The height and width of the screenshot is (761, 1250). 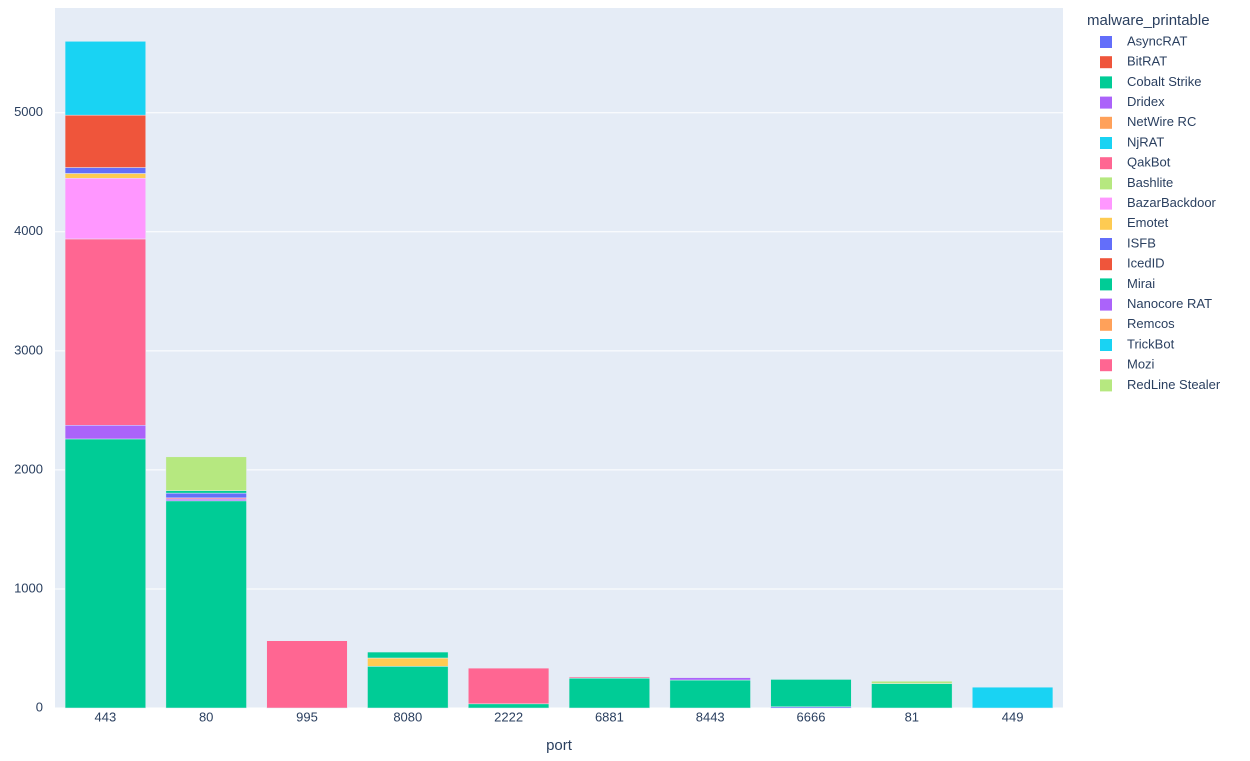 I want to click on x-tick-label: 449, so click(x=1013, y=716).